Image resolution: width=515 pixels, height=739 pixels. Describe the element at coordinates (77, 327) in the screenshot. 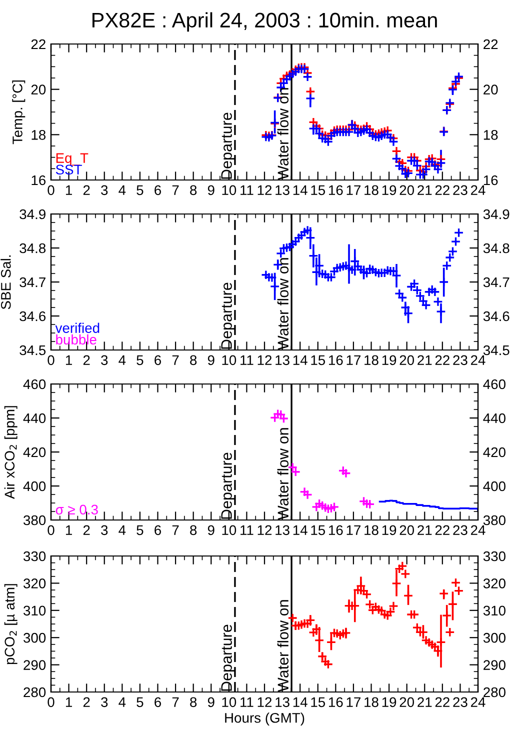

I see `text: verified` at that location.